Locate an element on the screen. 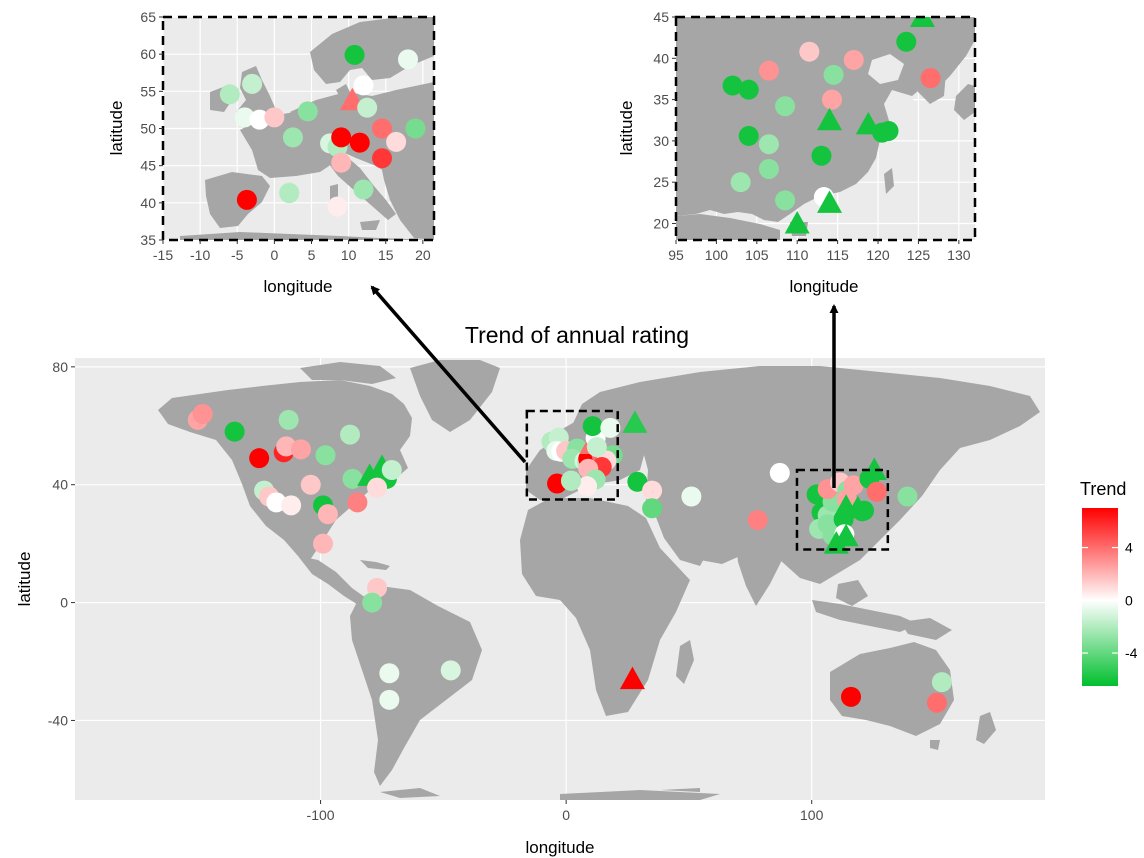 The width and height of the screenshot is (1144, 858). sicily-sardinia-land is located at coordinates (355, 207).